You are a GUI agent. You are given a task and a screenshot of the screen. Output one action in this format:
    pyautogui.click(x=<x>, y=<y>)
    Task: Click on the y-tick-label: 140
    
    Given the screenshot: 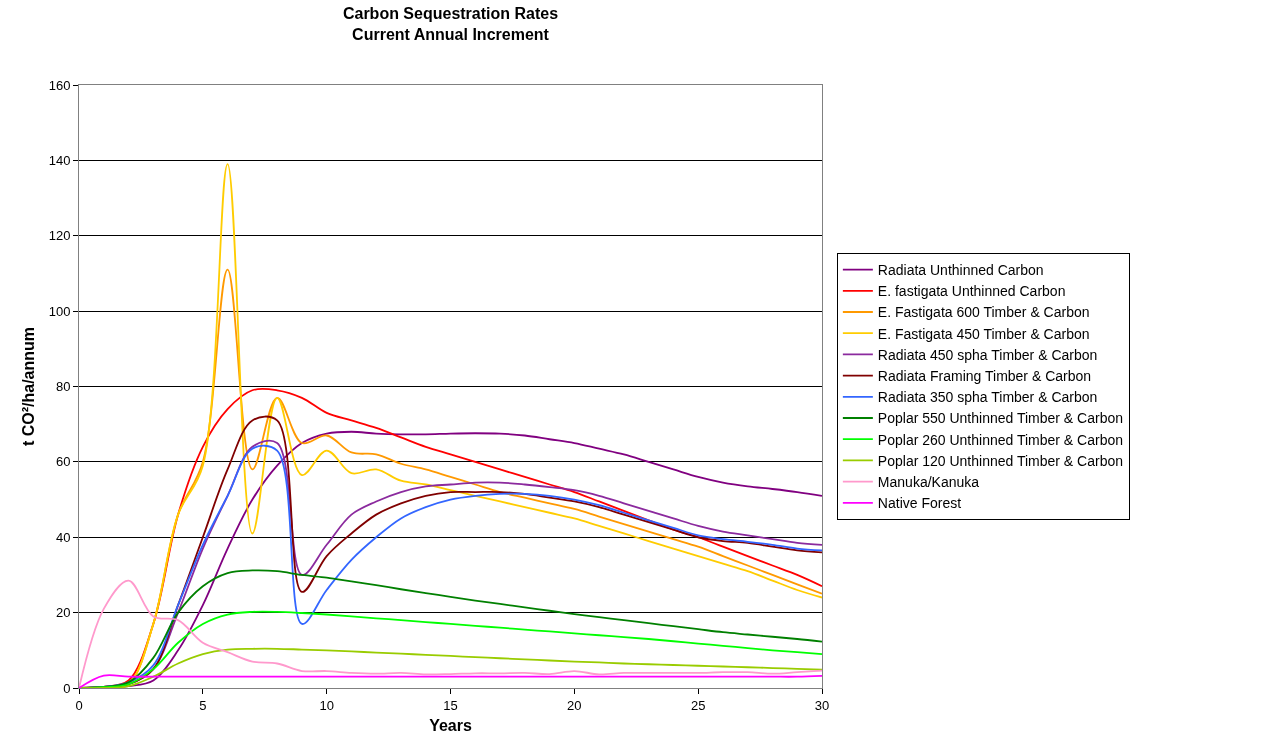 What is the action you would take?
    pyautogui.click(x=59, y=160)
    